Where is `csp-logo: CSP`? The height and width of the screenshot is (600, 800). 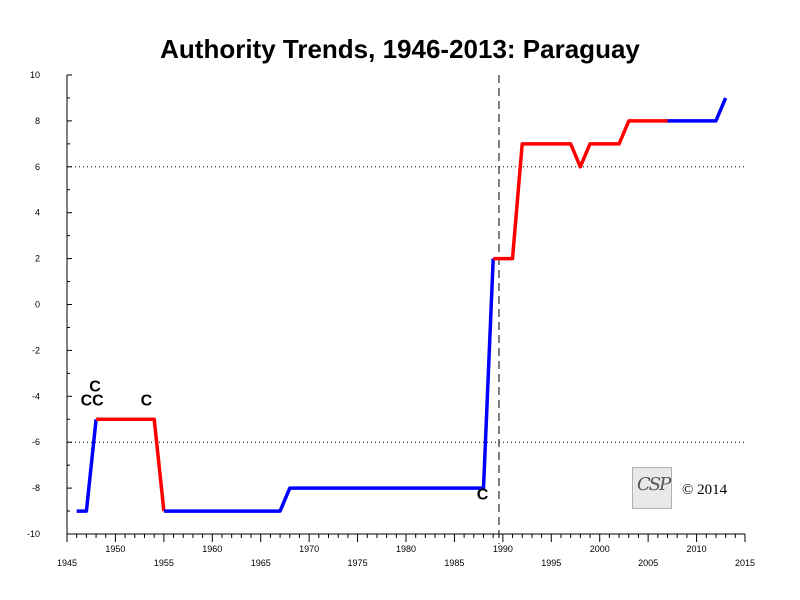 csp-logo: CSP is located at coordinates (652, 488).